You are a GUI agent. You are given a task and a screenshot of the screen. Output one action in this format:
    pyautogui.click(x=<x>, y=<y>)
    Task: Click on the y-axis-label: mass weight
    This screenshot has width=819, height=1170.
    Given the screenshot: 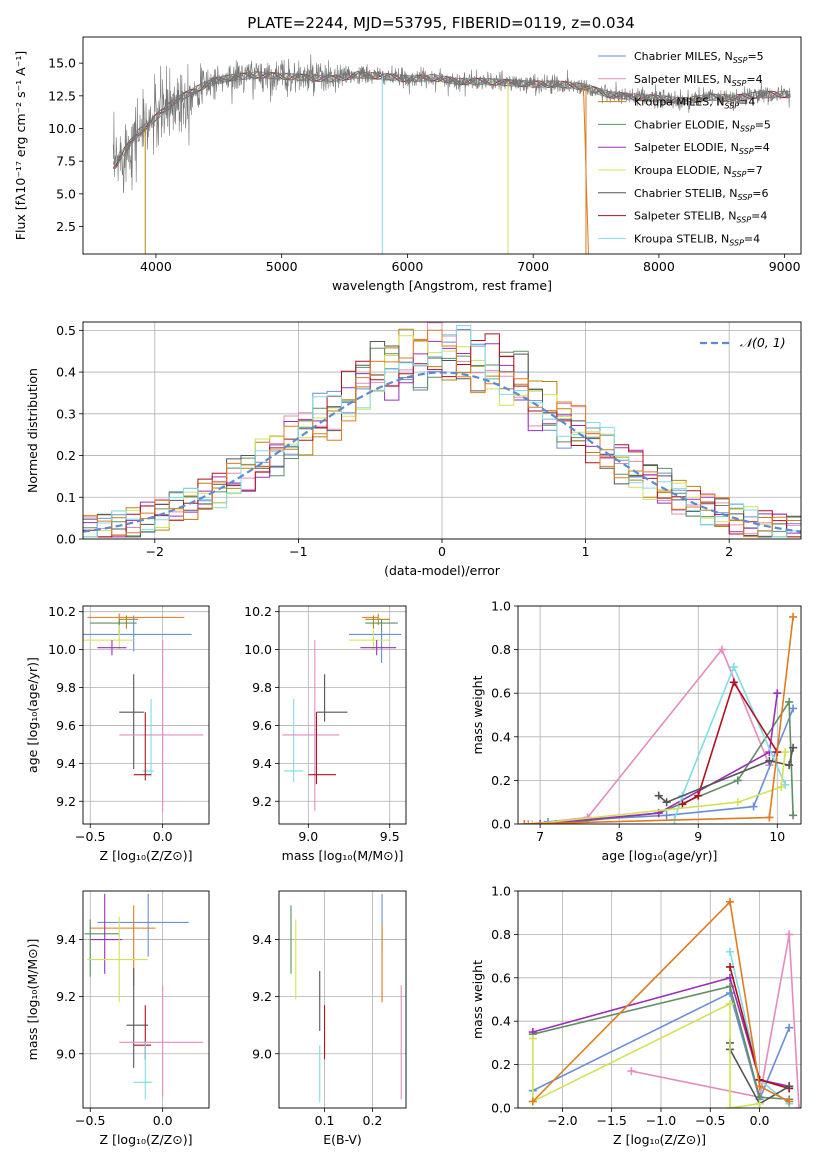 What is the action you would take?
    pyautogui.click(x=477, y=714)
    